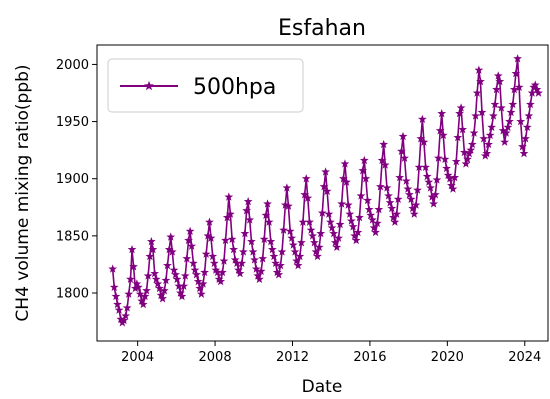 Image resolution: width=550 pixels, height=399 pixels. I want to click on x-tick-label: 2012, so click(292, 357).